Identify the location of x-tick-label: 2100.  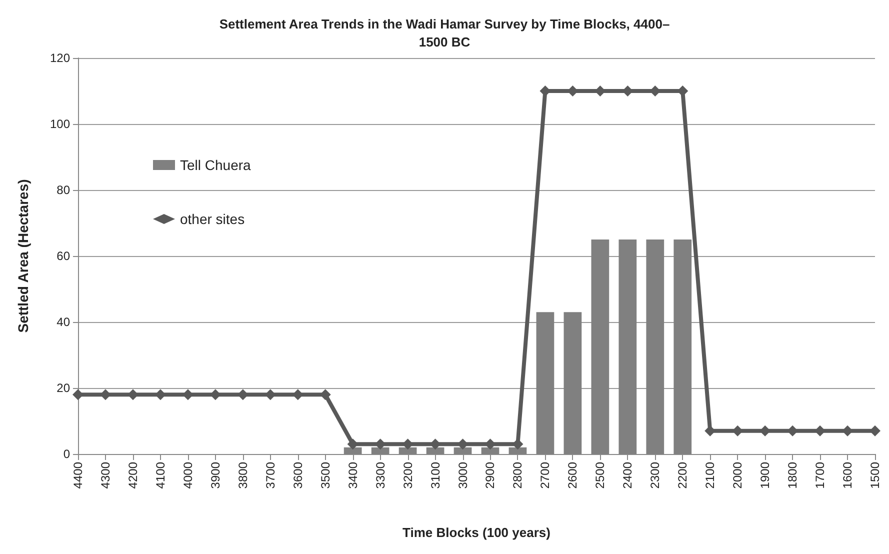
(710, 475).